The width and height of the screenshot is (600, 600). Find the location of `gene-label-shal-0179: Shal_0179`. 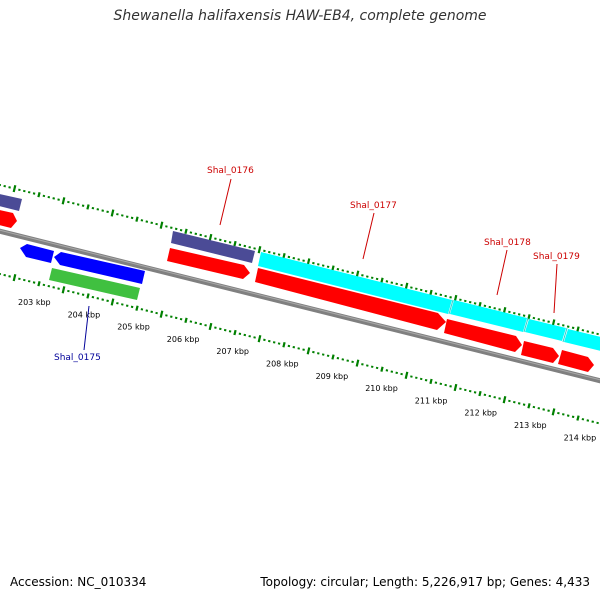

gene-label-shal-0179: Shal_0179 is located at coordinates (556, 257).